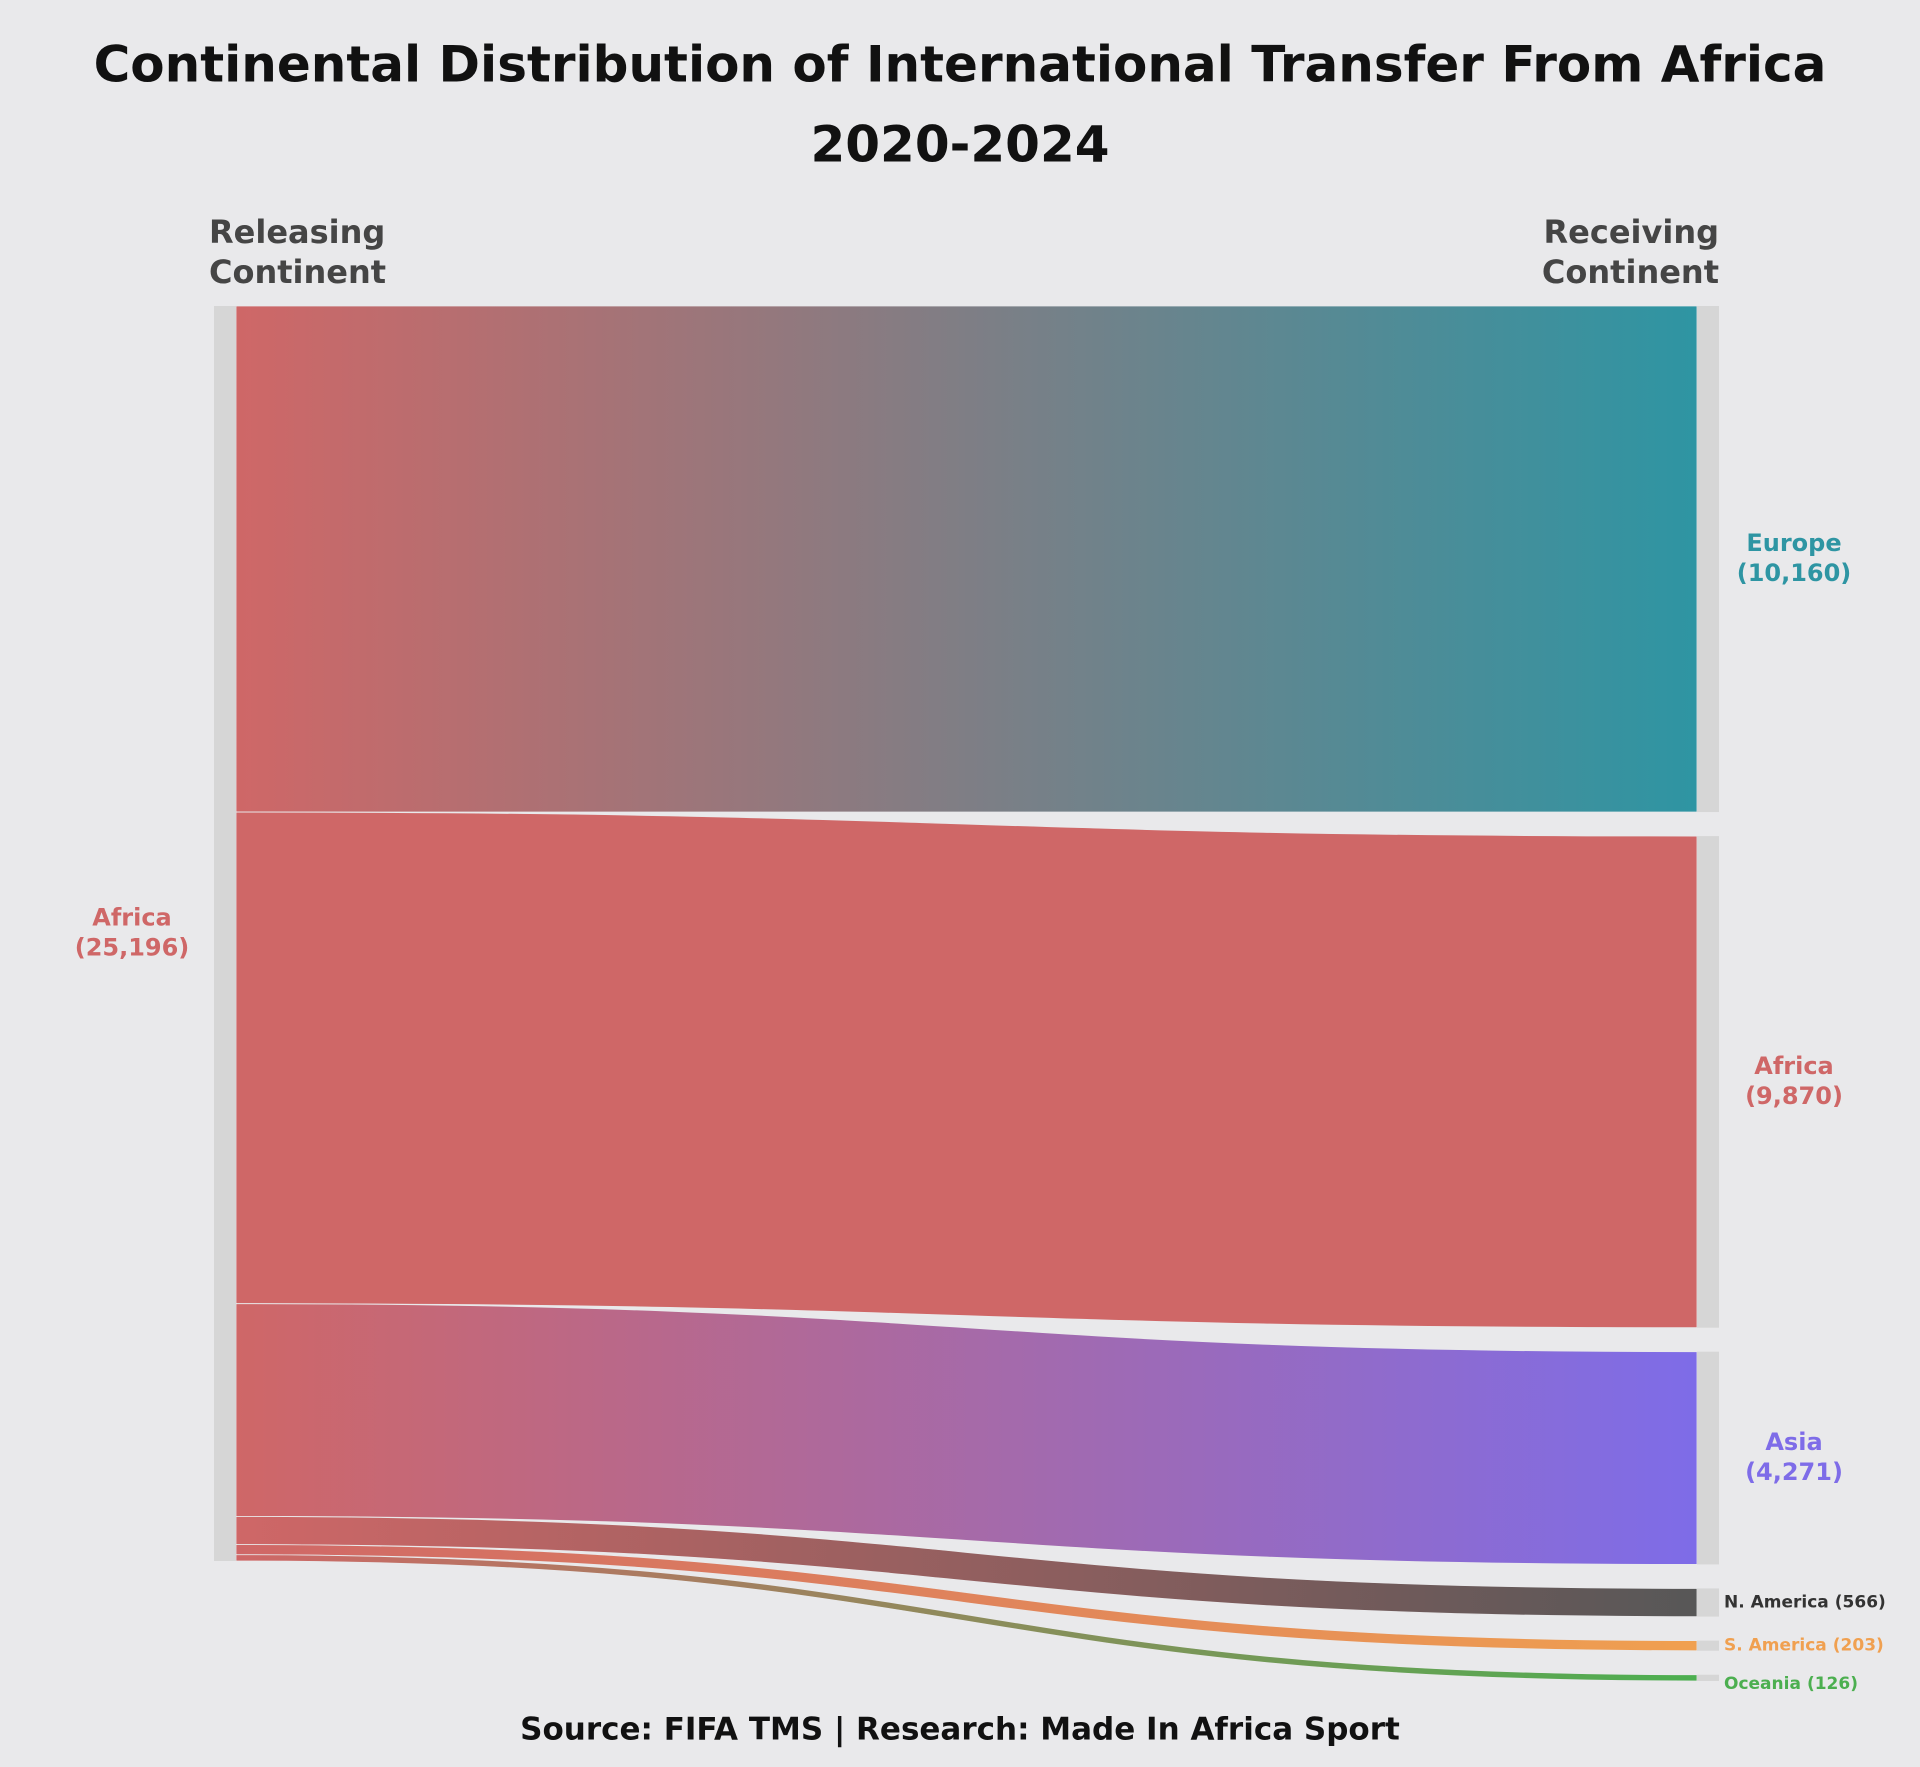 The image size is (1920, 1767). Describe the element at coordinates (1832, 1684) in the screenshot. I see `target-value-label: (126)` at that location.